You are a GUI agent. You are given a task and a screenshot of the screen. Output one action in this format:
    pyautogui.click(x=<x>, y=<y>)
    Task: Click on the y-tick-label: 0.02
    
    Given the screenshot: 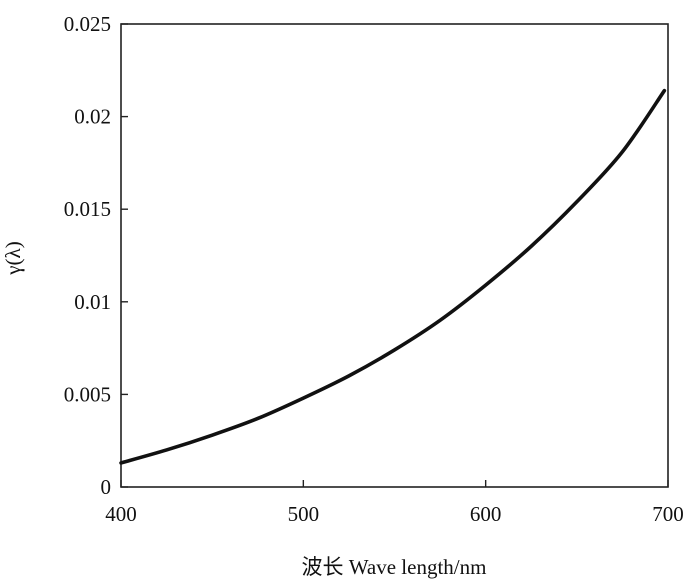 What is the action you would take?
    pyautogui.click(x=92, y=117)
    